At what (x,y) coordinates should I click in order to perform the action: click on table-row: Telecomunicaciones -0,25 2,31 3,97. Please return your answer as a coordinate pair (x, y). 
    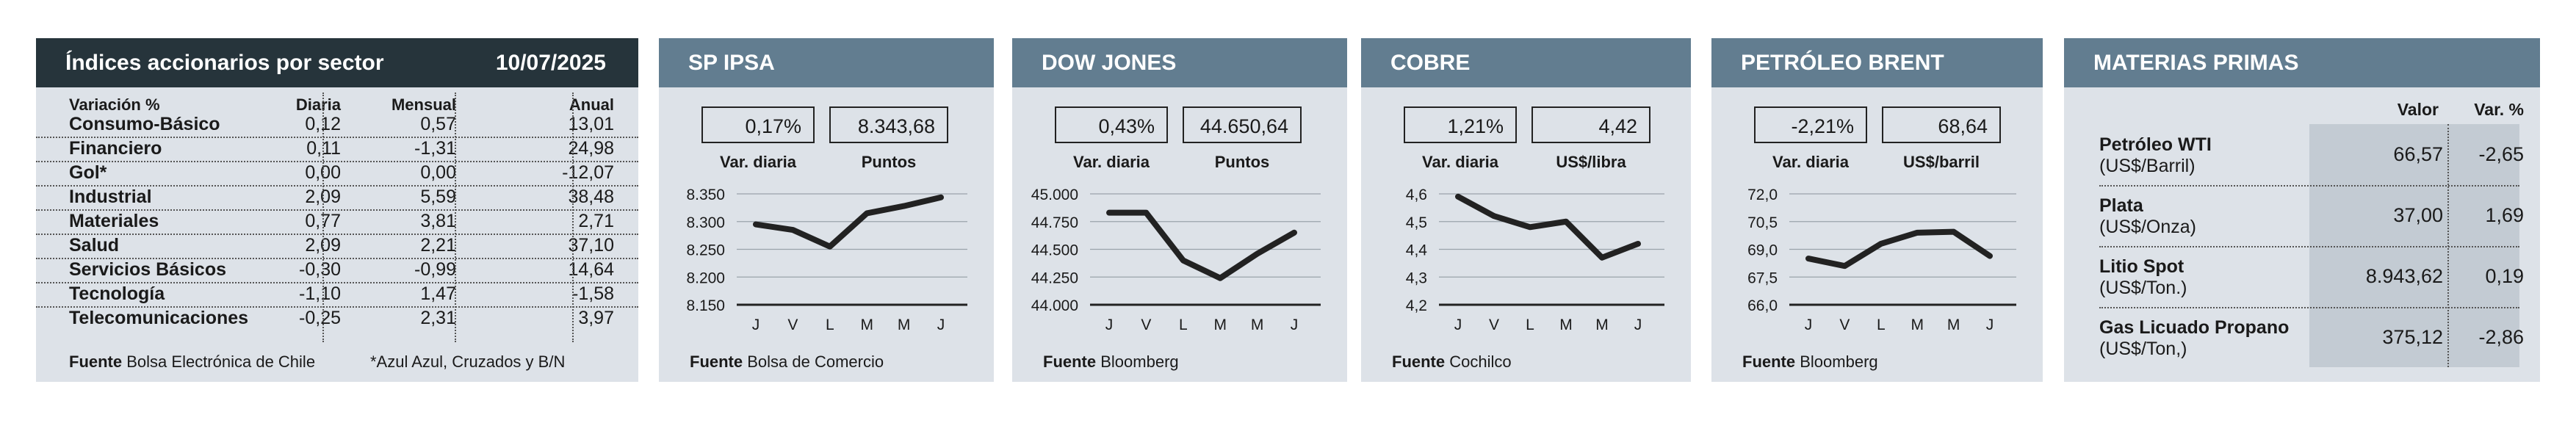
    Looking at the image, I should click on (337, 318).